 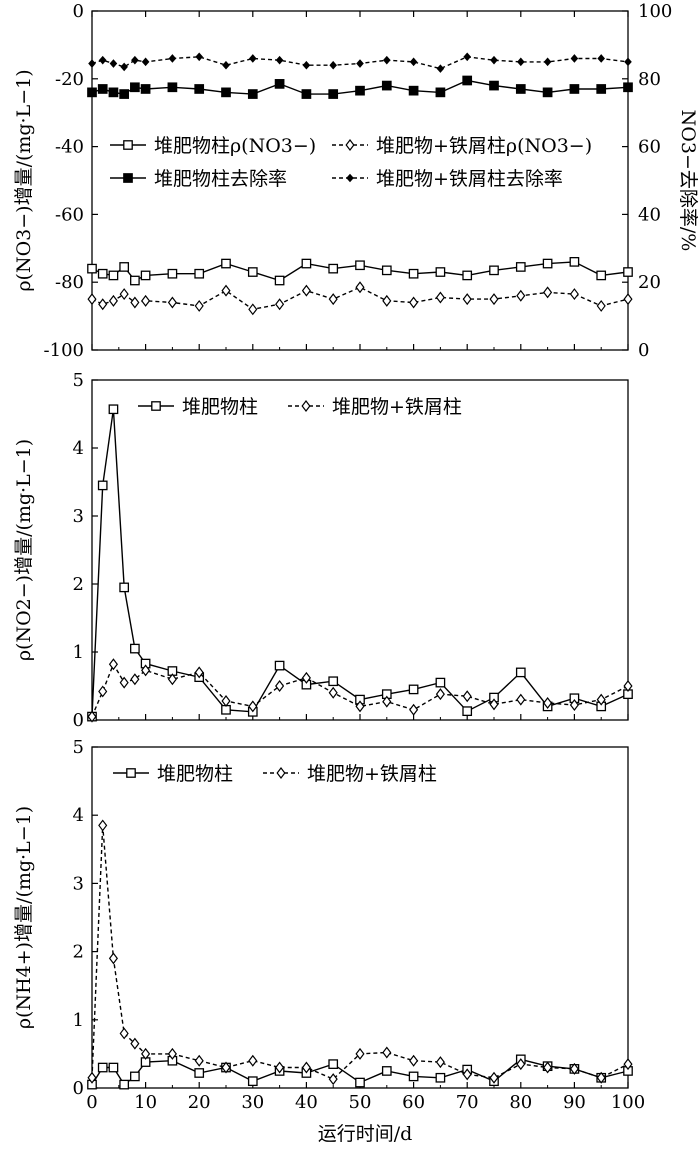 I want to click on y-tick-label: -40, so click(x=69, y=147).